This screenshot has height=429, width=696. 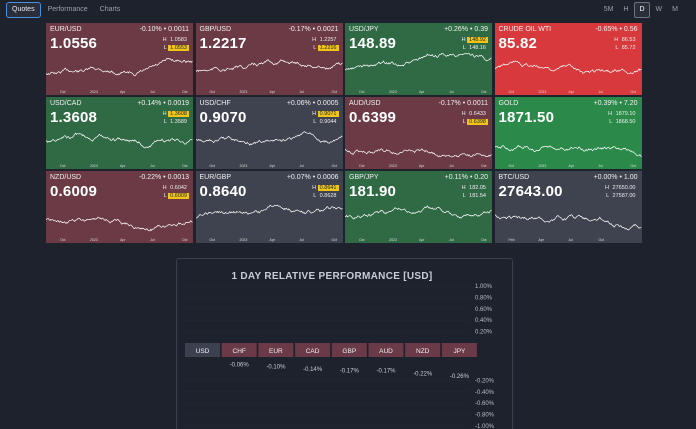 What do you see at coordinates (178, 47) in the screenshot?
I see `low-value: 1.0553` at bounding box center [178, 47].